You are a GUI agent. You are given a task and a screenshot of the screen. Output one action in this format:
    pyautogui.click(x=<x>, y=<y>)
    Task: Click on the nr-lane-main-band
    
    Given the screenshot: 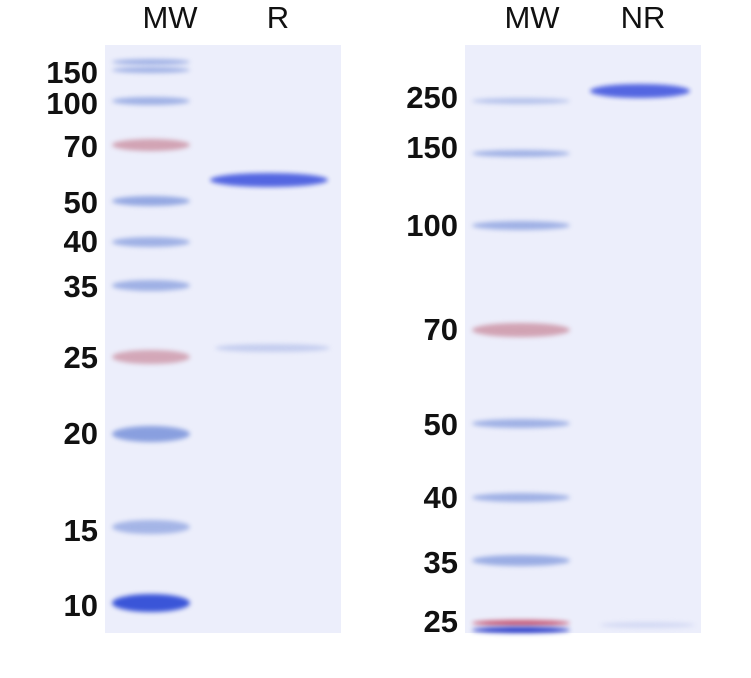 What is the action you would take?
    pyautogui.click(x=640, y=91)
    